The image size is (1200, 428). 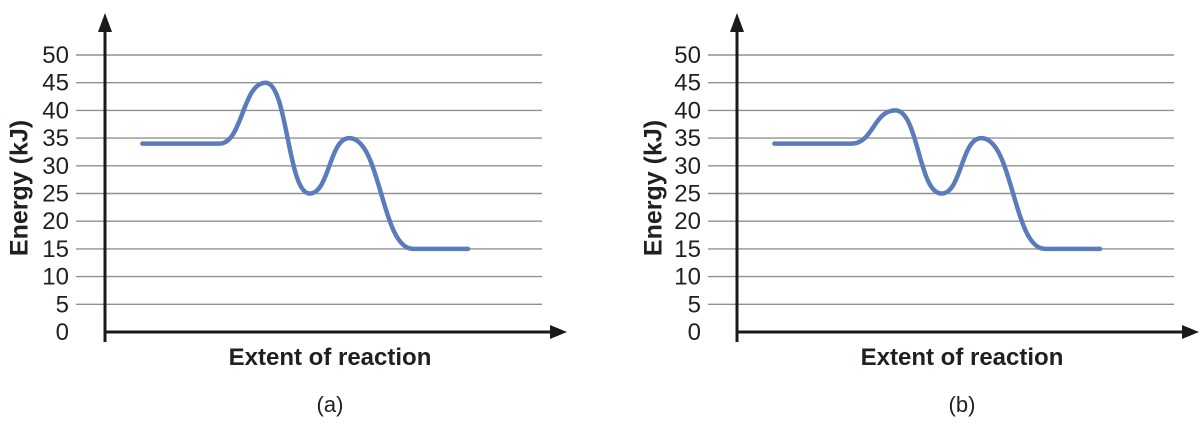 I want to click on y-axis-label-b: Energy (kJ), so click(x=653, y=188).